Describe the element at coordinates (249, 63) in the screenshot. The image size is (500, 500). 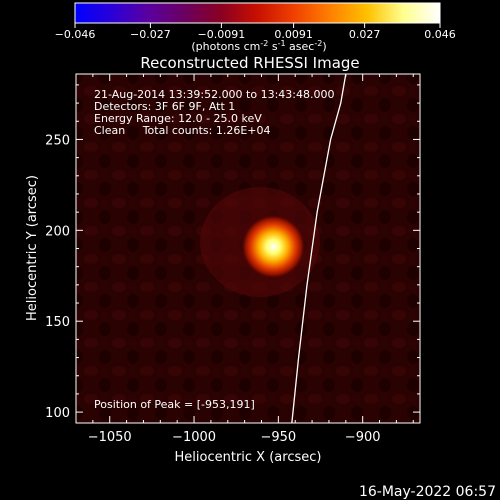
I see `chart-title: Reconstructed RHESSI Image` at that location.